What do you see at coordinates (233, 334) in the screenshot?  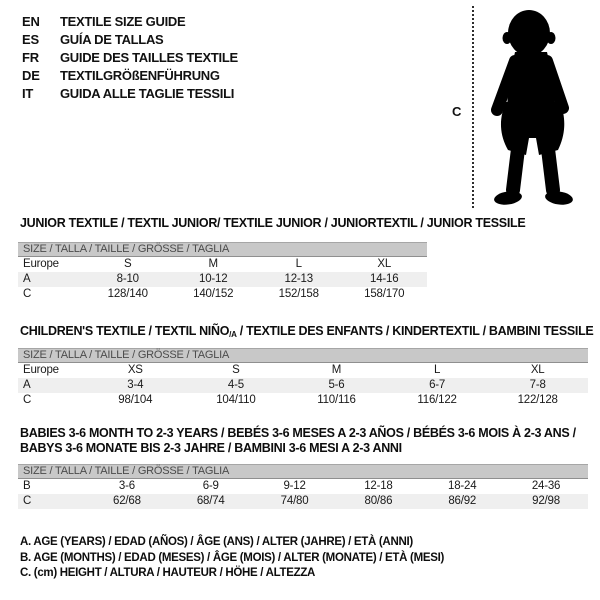 I see `subscript-a: /A` at bounding box center [233, 334].